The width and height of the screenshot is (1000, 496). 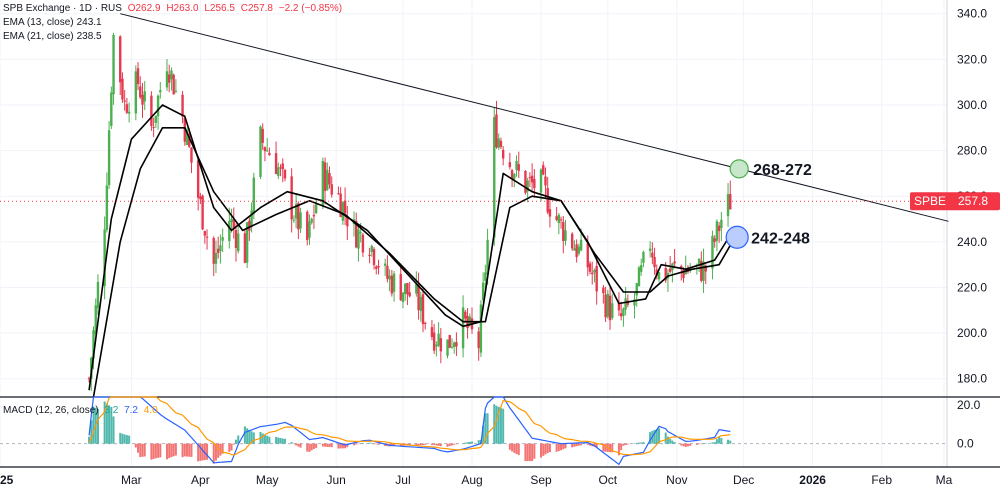 I want to click on annotation-marker, so click(x=739, y=169).